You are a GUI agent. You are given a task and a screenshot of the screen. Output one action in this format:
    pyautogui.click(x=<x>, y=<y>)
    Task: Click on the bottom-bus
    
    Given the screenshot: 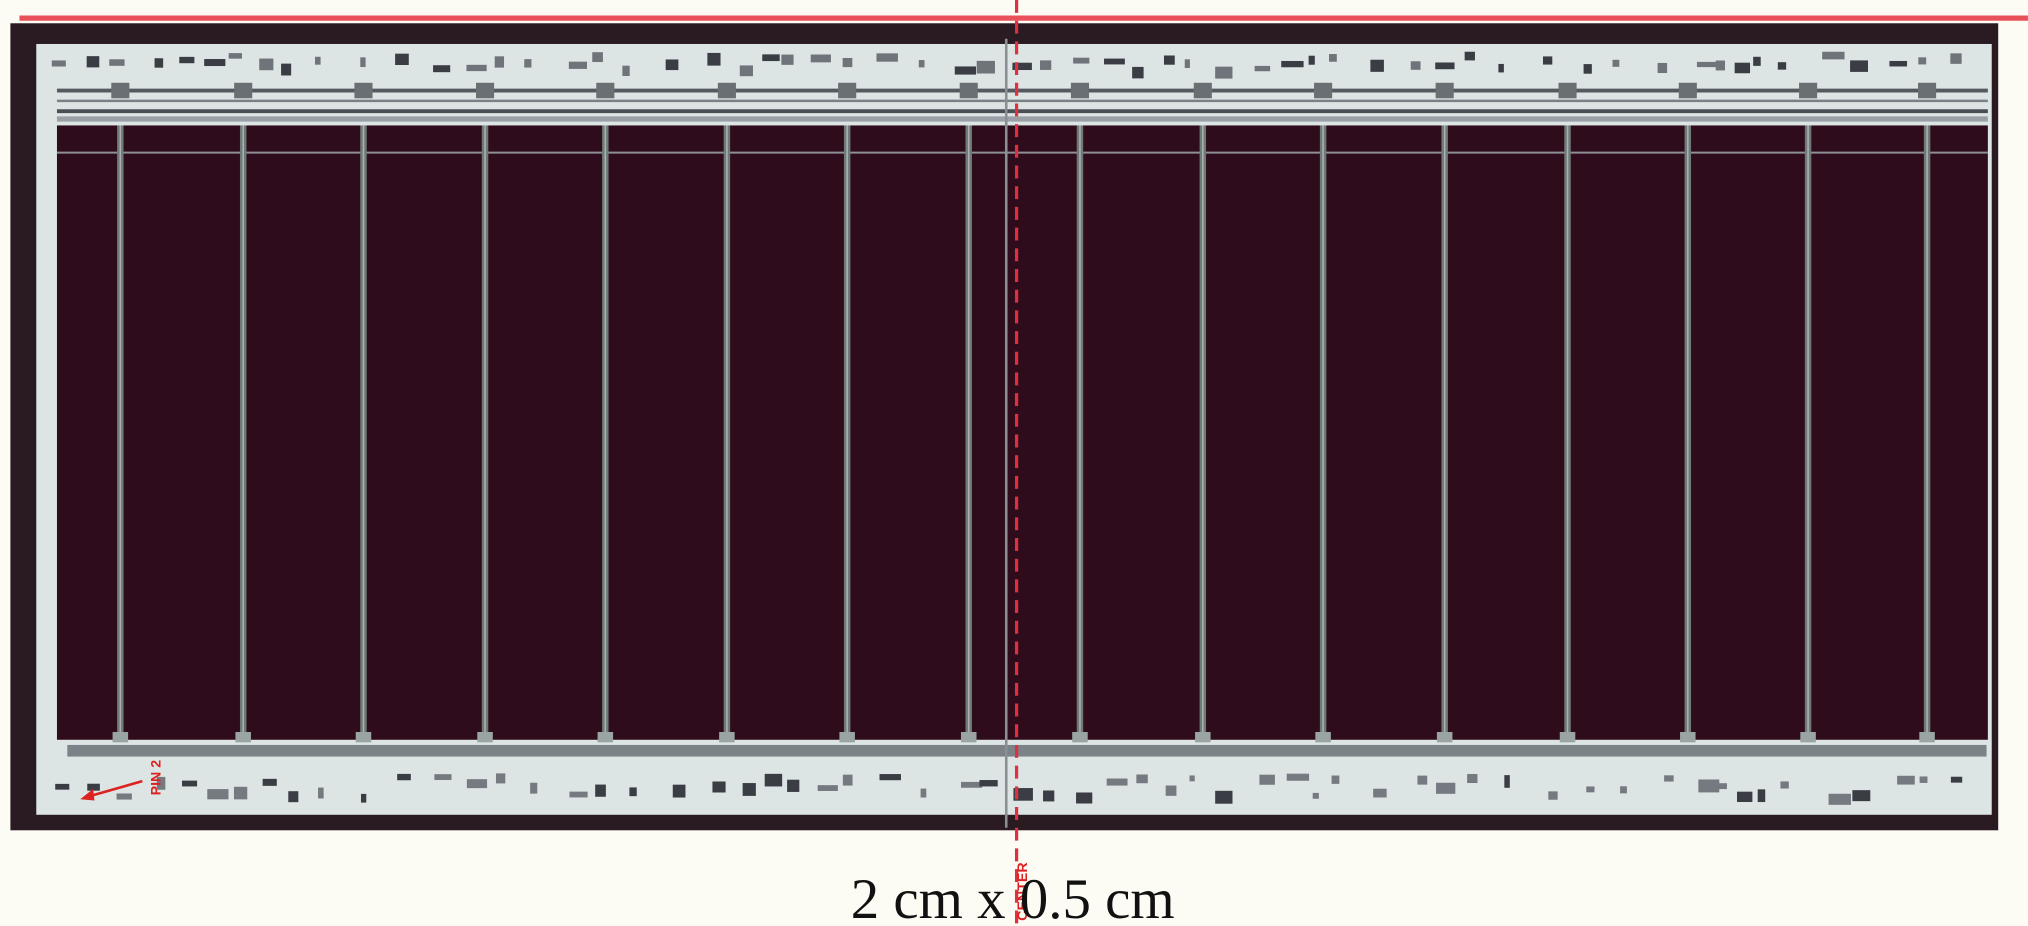 What is the action you would take?
    pyautogui.click(x=1027, y=750)
    